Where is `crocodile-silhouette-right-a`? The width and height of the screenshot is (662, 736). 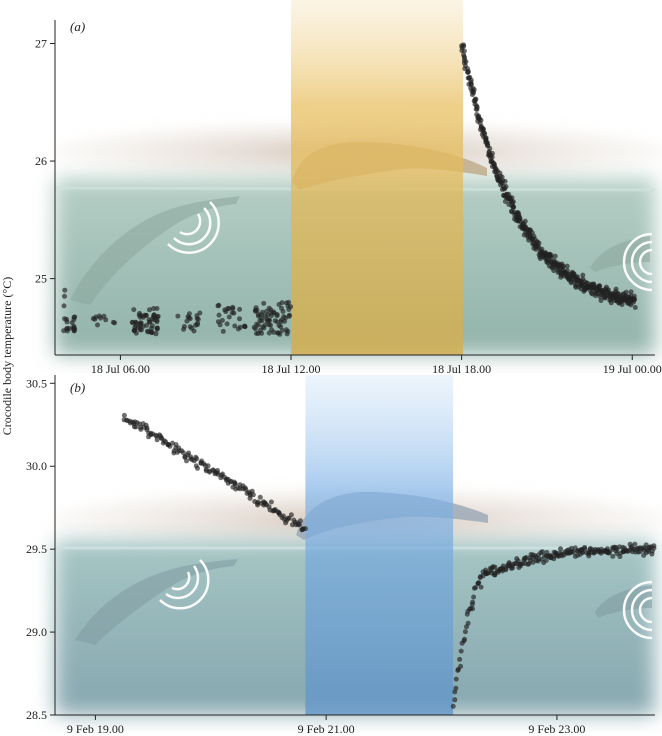
crocodile-silhouette-right-a is located at coordinates (620, 254).